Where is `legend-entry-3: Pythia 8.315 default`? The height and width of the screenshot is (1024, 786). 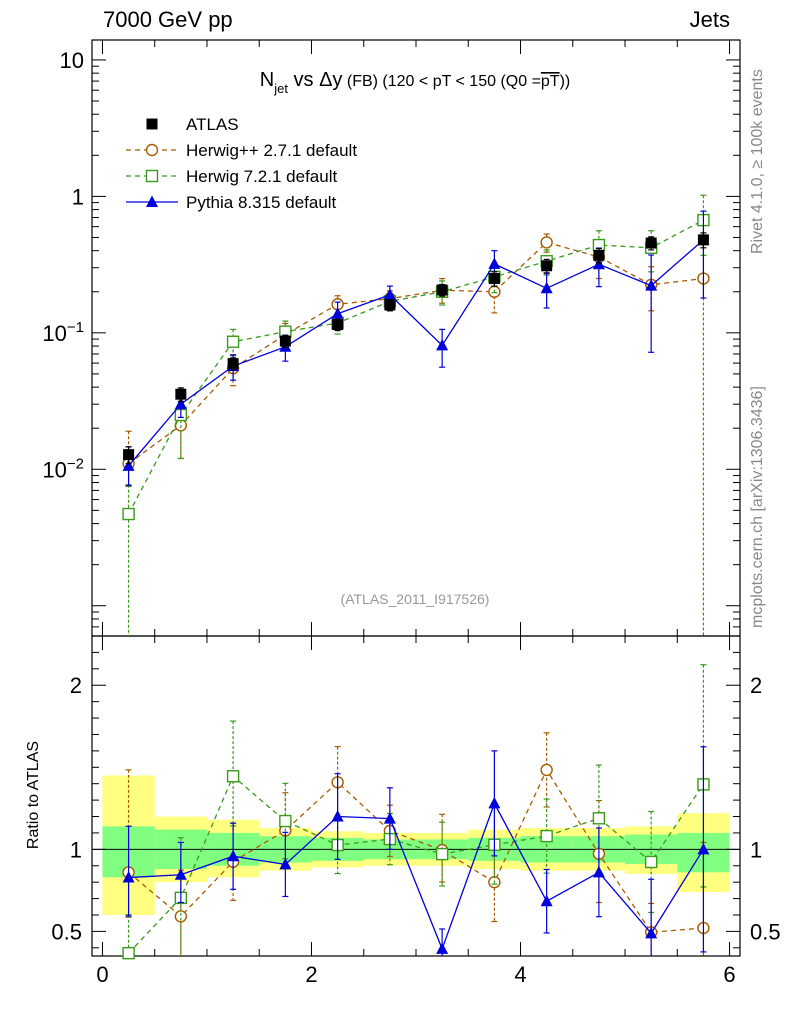
legend-entry-3: Pythia 8.315 default is located at coordinates (231, 202).